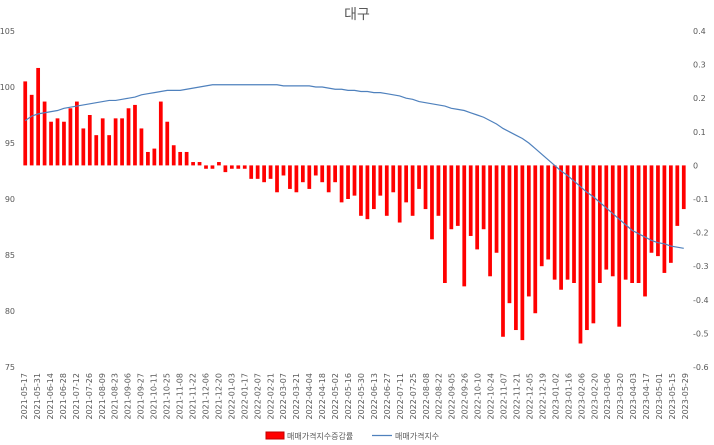  What do you see at coordinates (128, 396) in the screenshot?
I see `x-tick-label: 2021-09-06` at bounding box center [128, 396].